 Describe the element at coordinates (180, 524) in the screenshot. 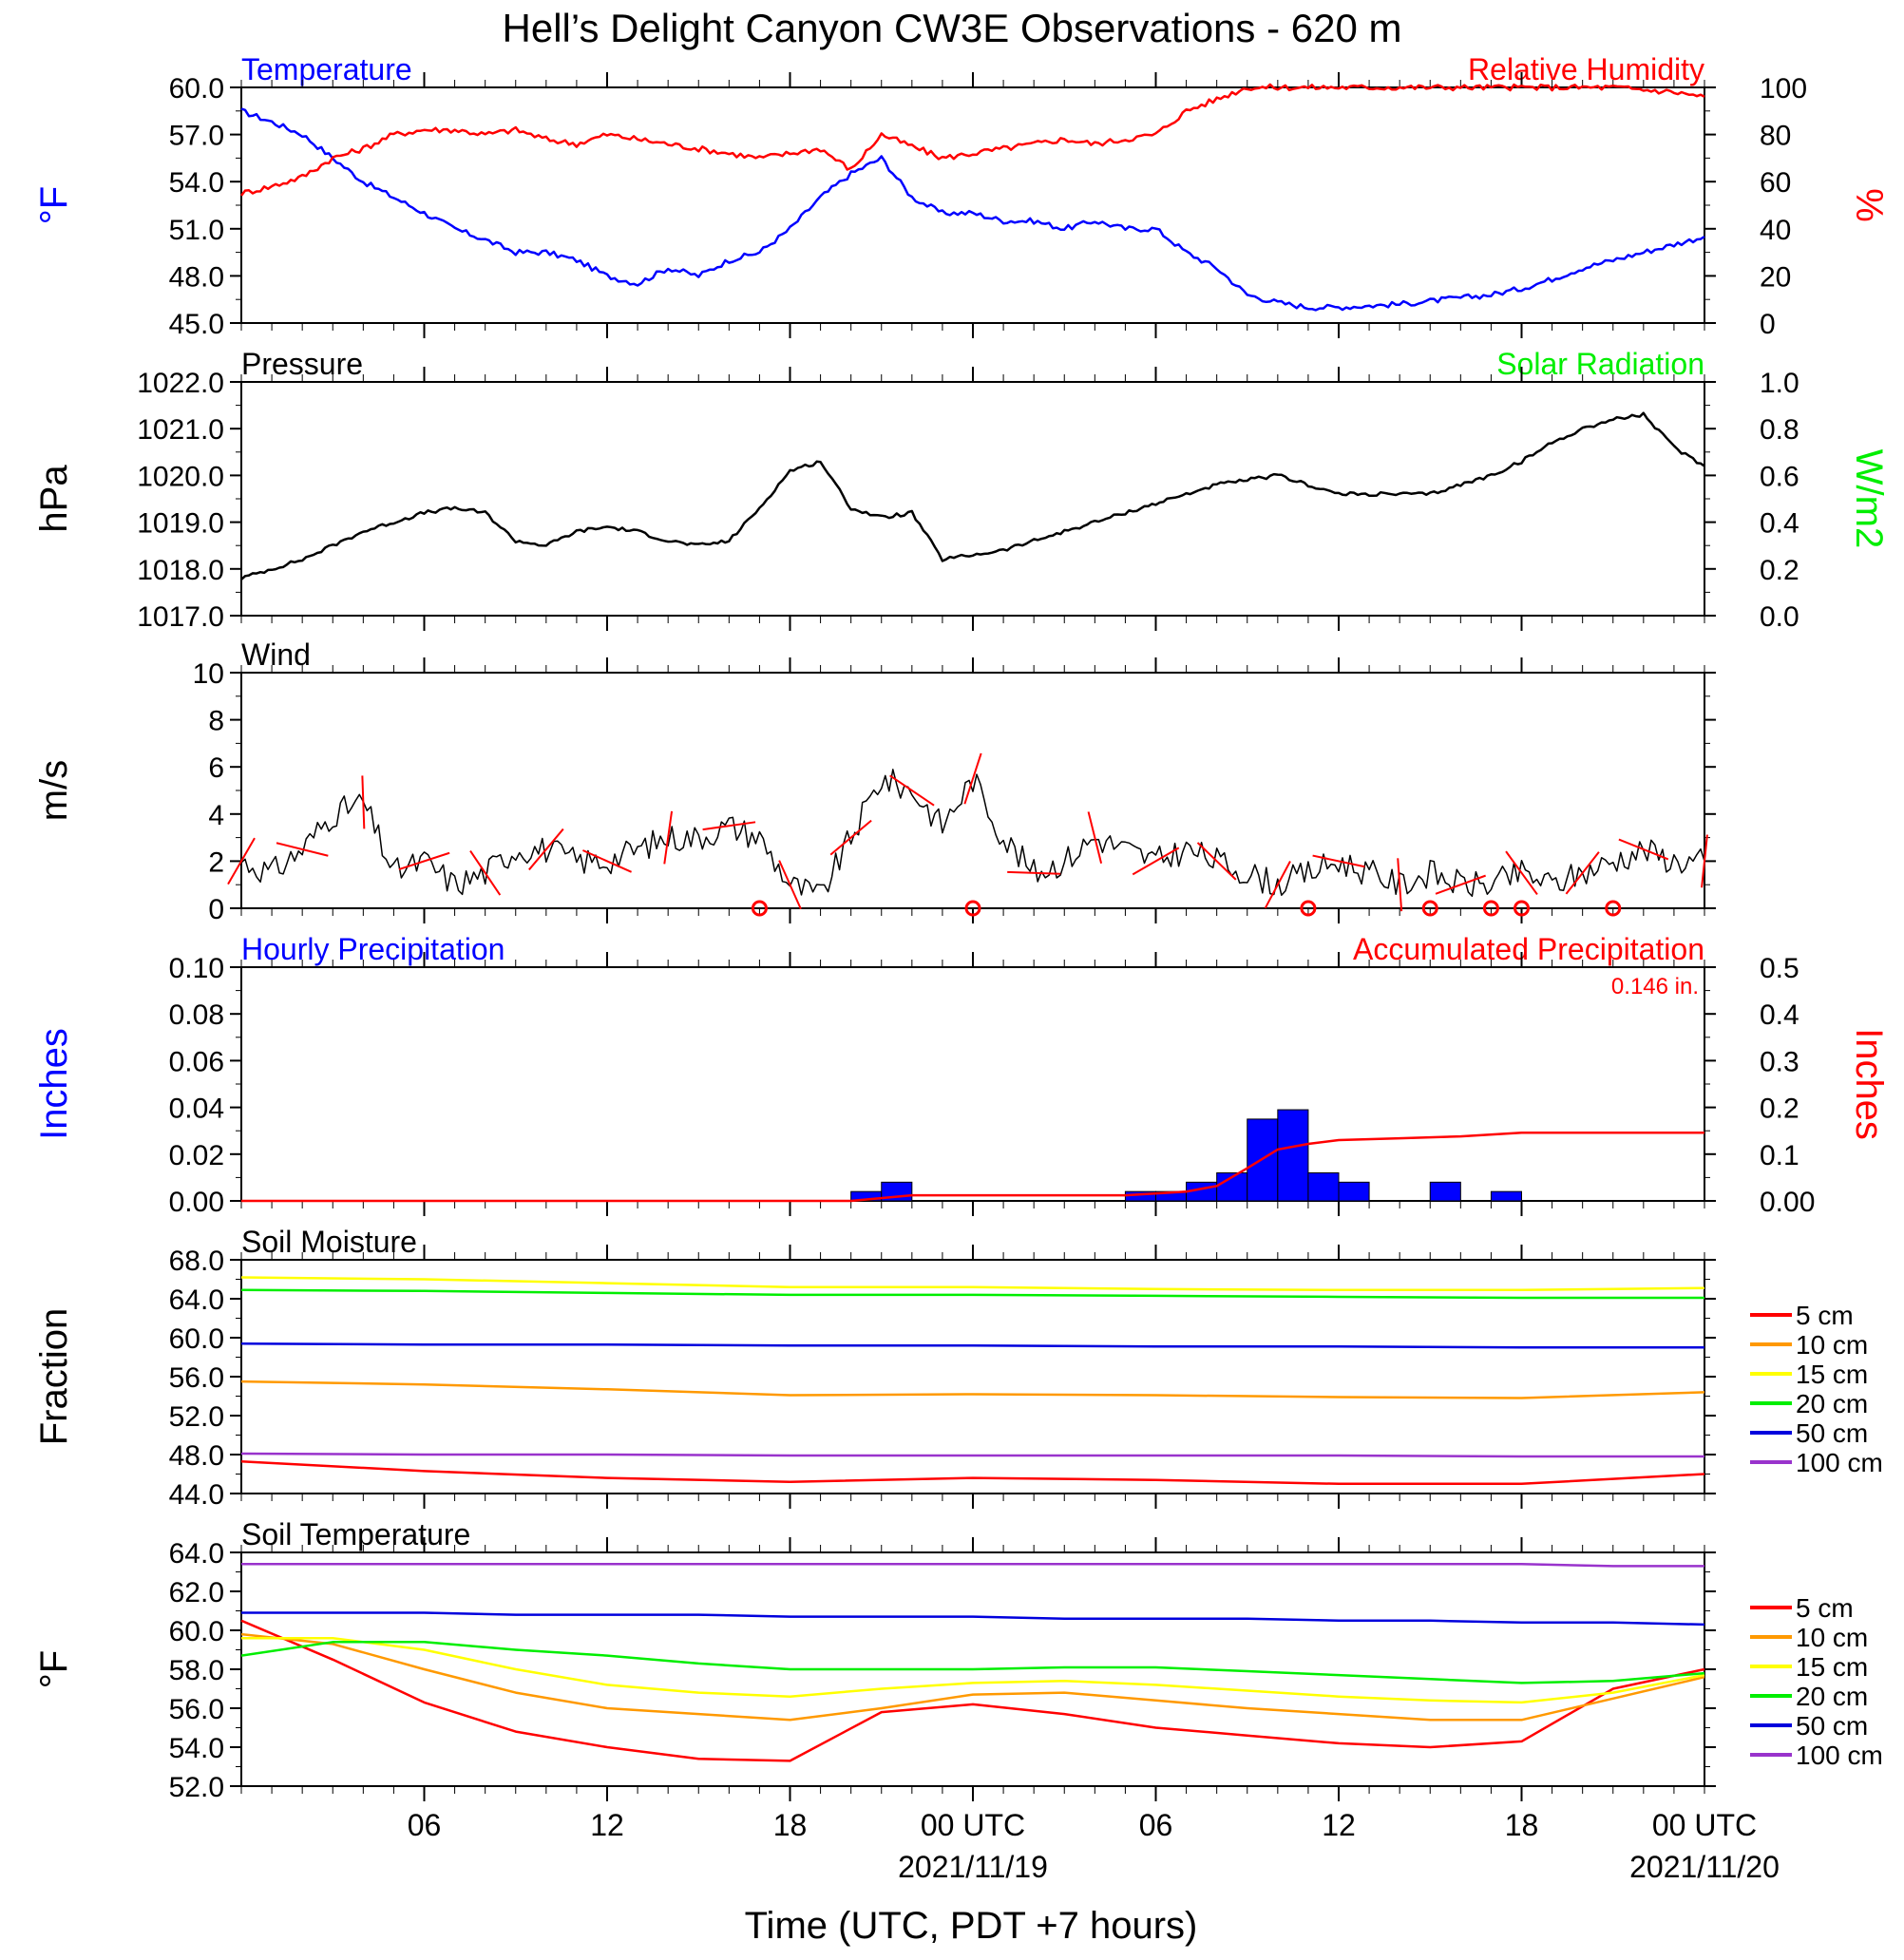

I see `y-tick-label-left: 1019.0` at that location.